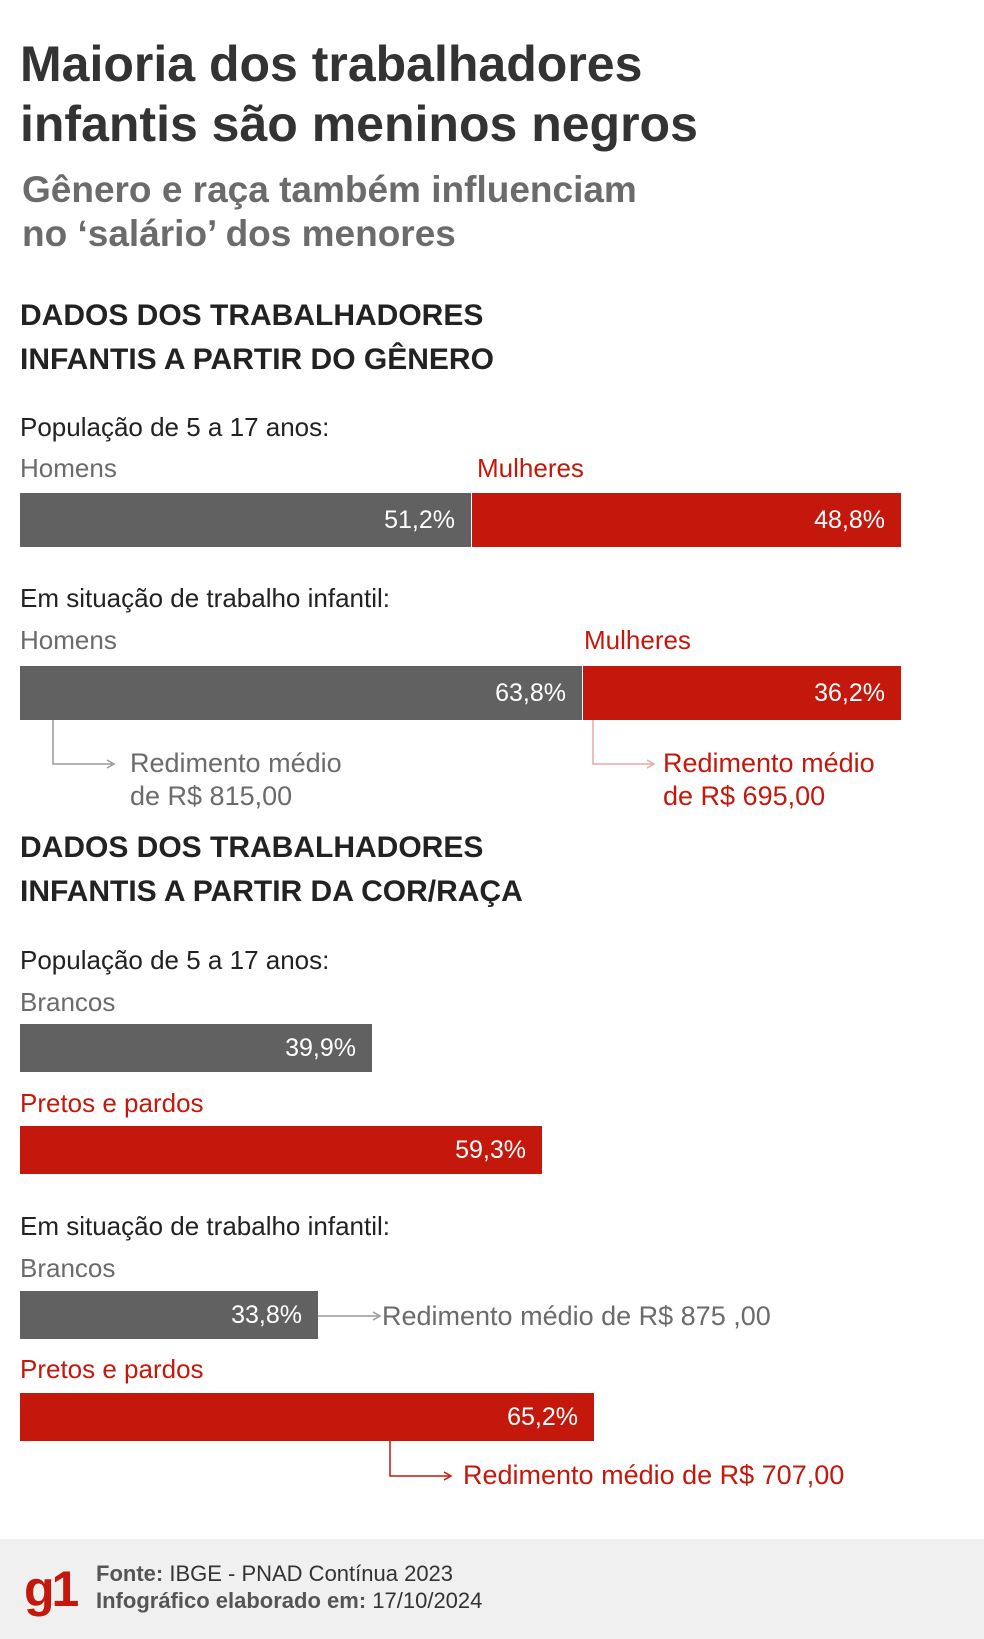  I want to click on black-income-connector, so click(421, 1461).